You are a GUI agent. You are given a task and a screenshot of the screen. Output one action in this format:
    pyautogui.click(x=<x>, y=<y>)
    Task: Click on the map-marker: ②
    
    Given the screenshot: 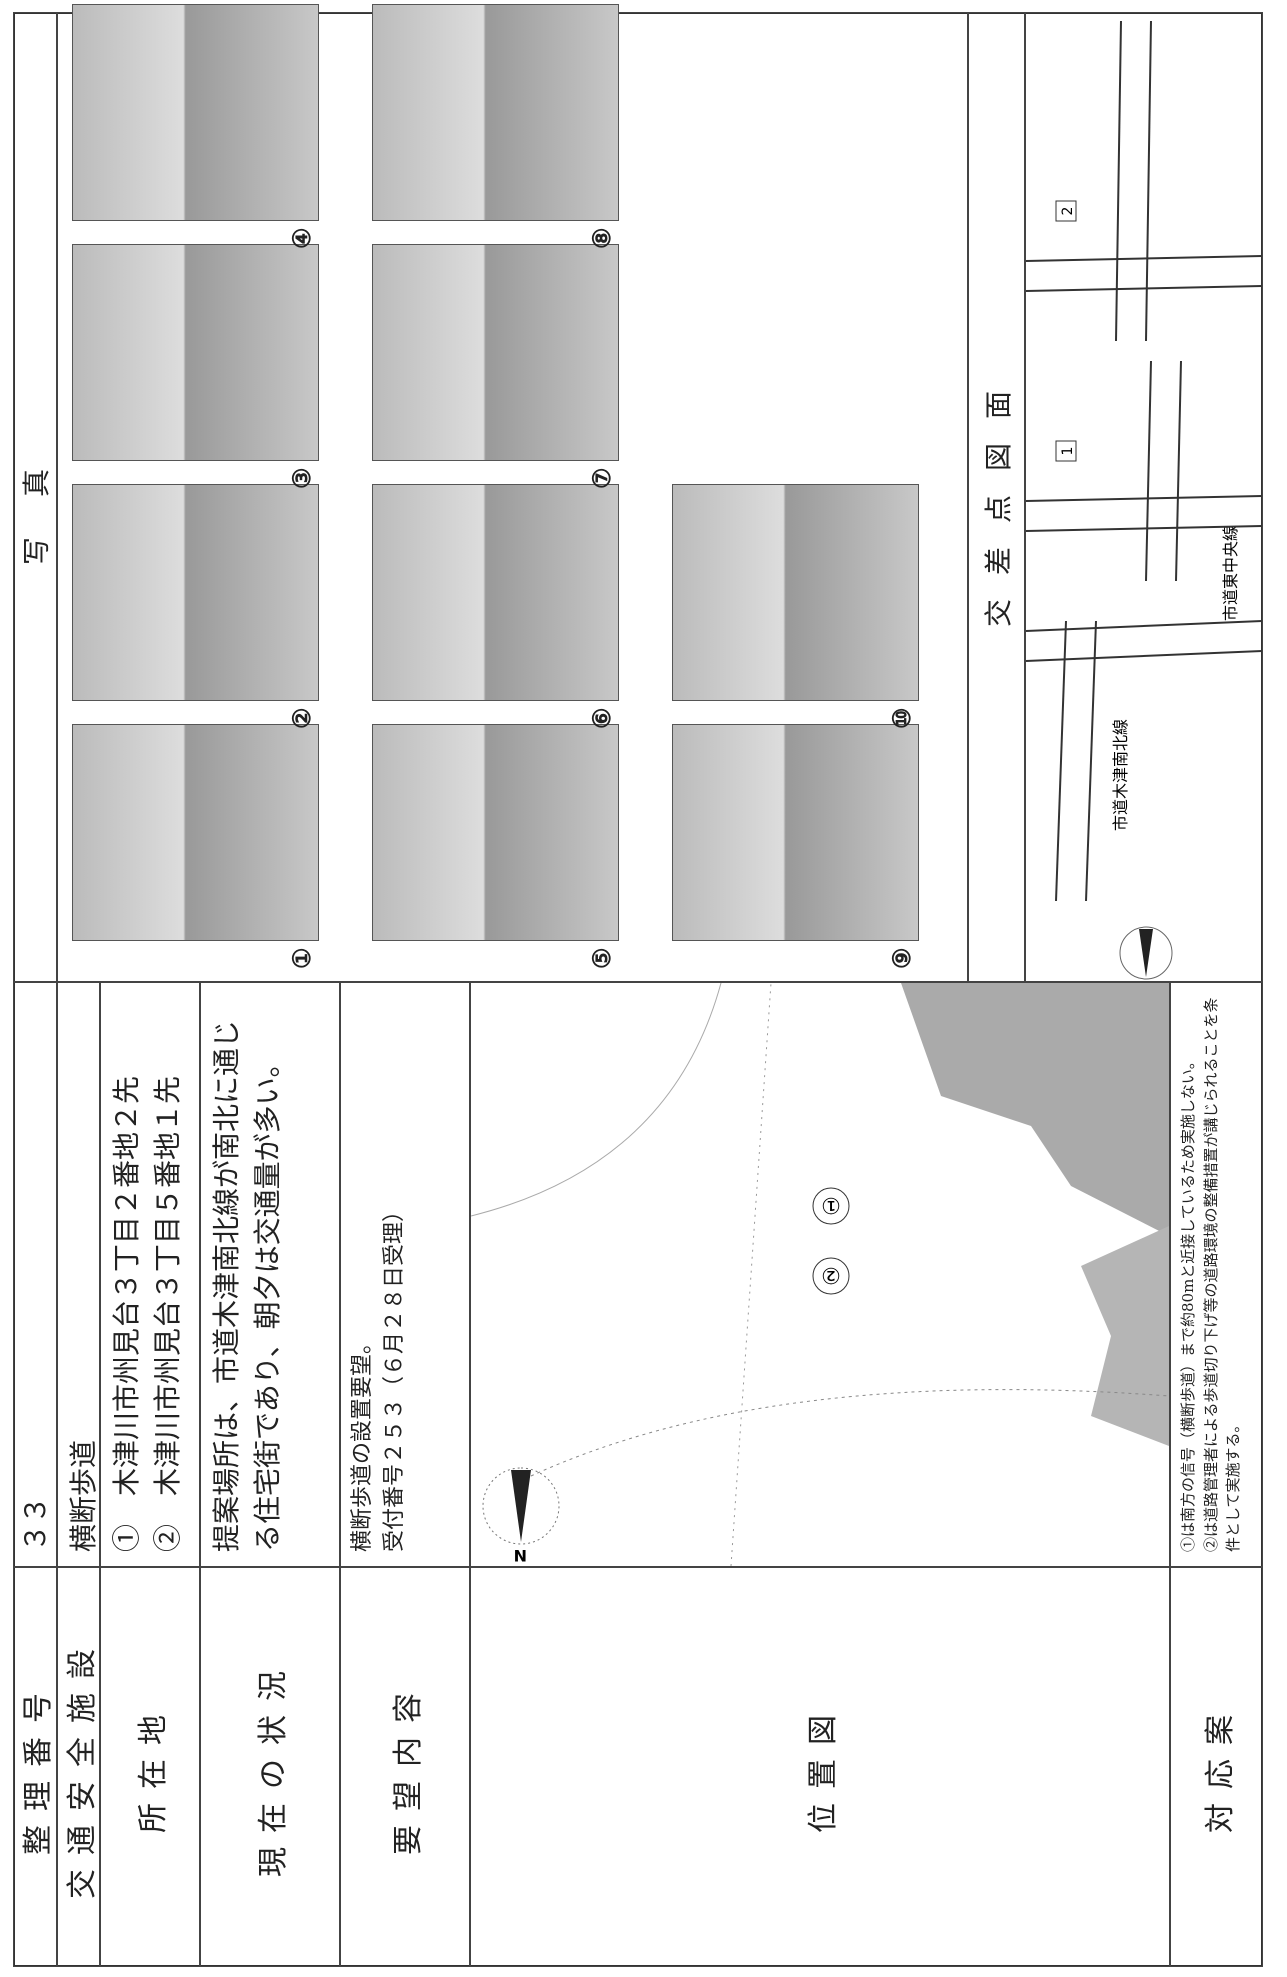 What is the action you would take?
    pyautogui.click(x=831, y=1274)
    